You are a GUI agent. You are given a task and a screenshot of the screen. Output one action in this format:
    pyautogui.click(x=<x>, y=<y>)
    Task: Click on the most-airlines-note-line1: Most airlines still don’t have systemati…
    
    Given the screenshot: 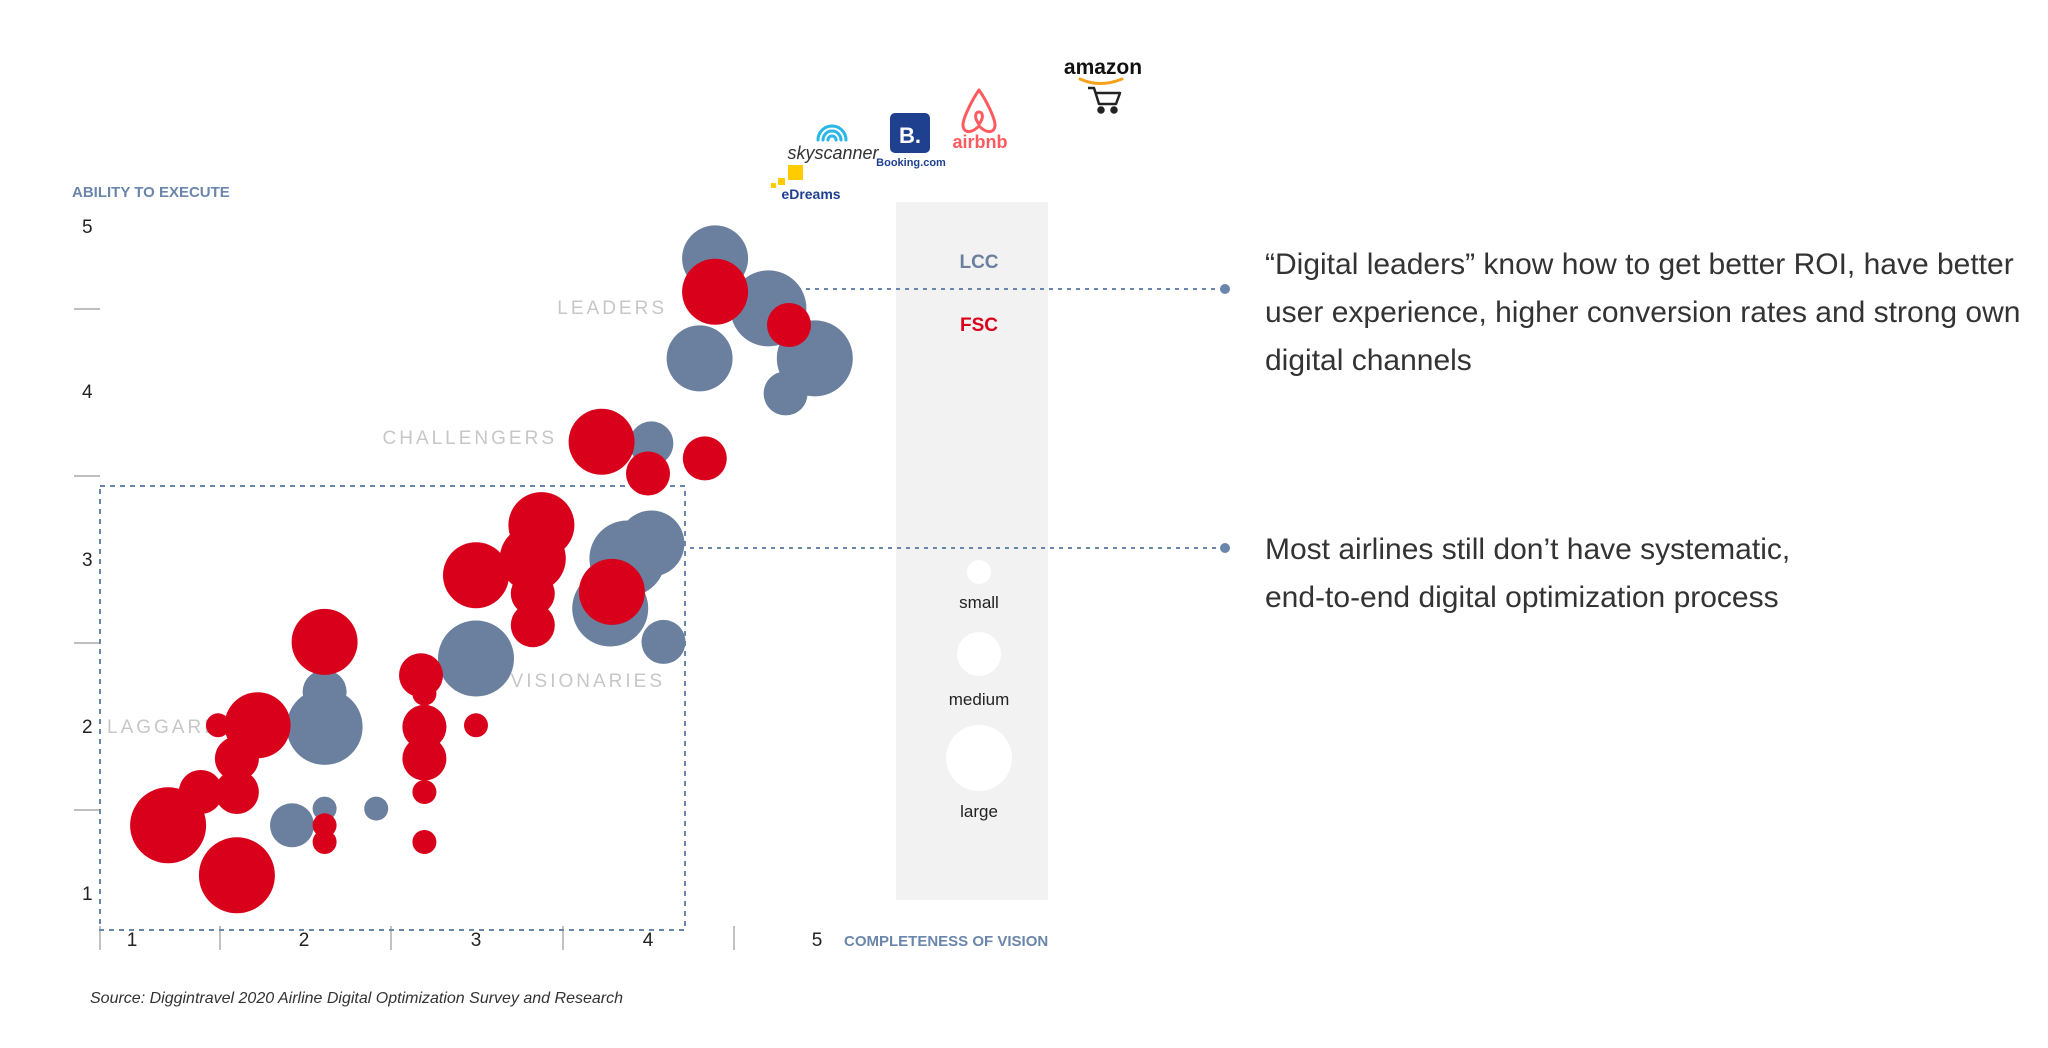 What is the action you would take?
    pyautogui.click(x=1528, y=549)
    